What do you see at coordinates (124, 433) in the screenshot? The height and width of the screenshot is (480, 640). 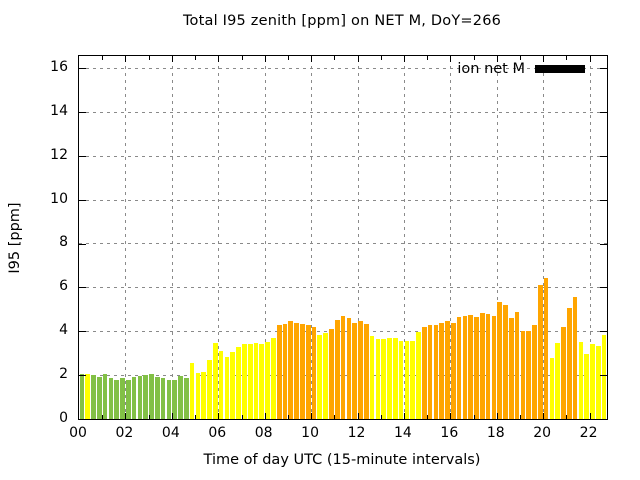 I see `x-tick-label-02: 02` at bounding box center [124, 433].